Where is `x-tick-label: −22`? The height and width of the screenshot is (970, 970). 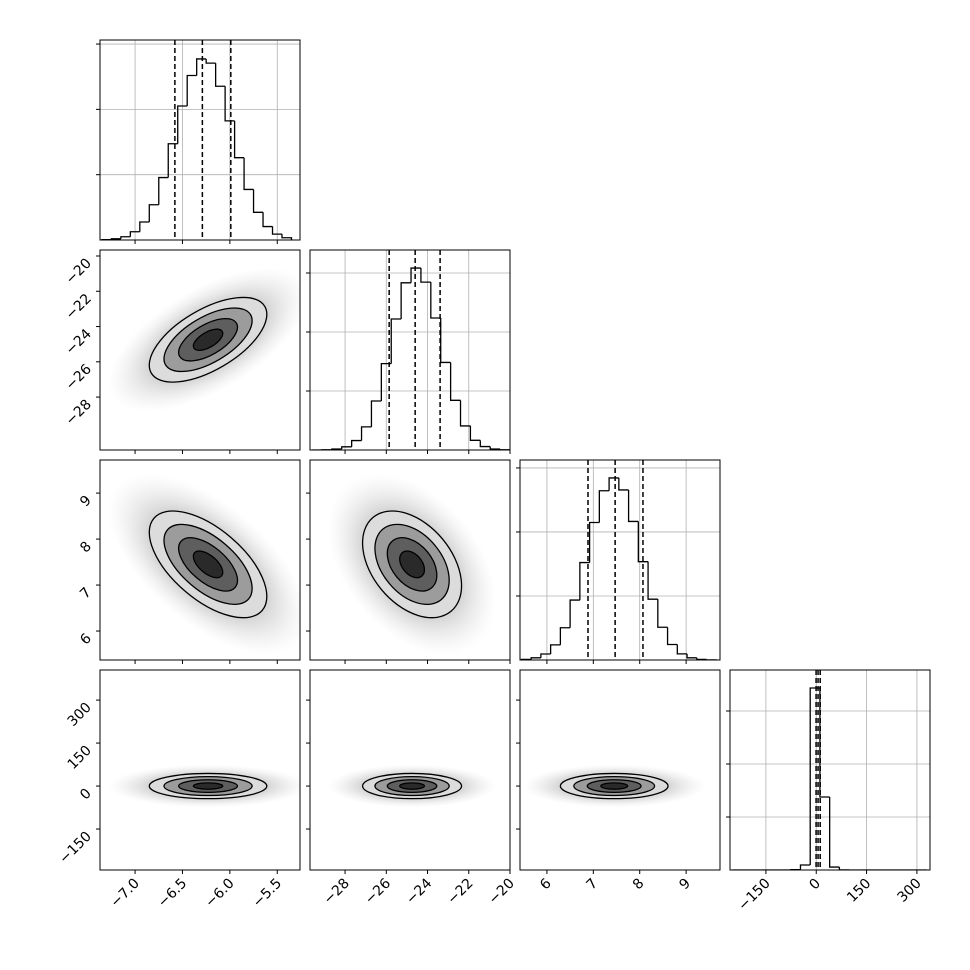 x-tick-label: −22 is located at coordinates (460, 892).